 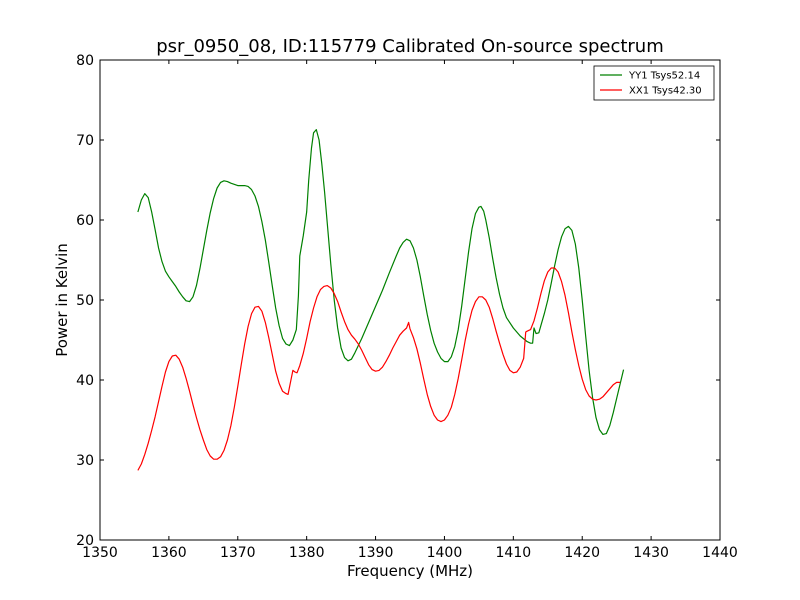 I want to click on legend-box, so click(x=654, y=83).